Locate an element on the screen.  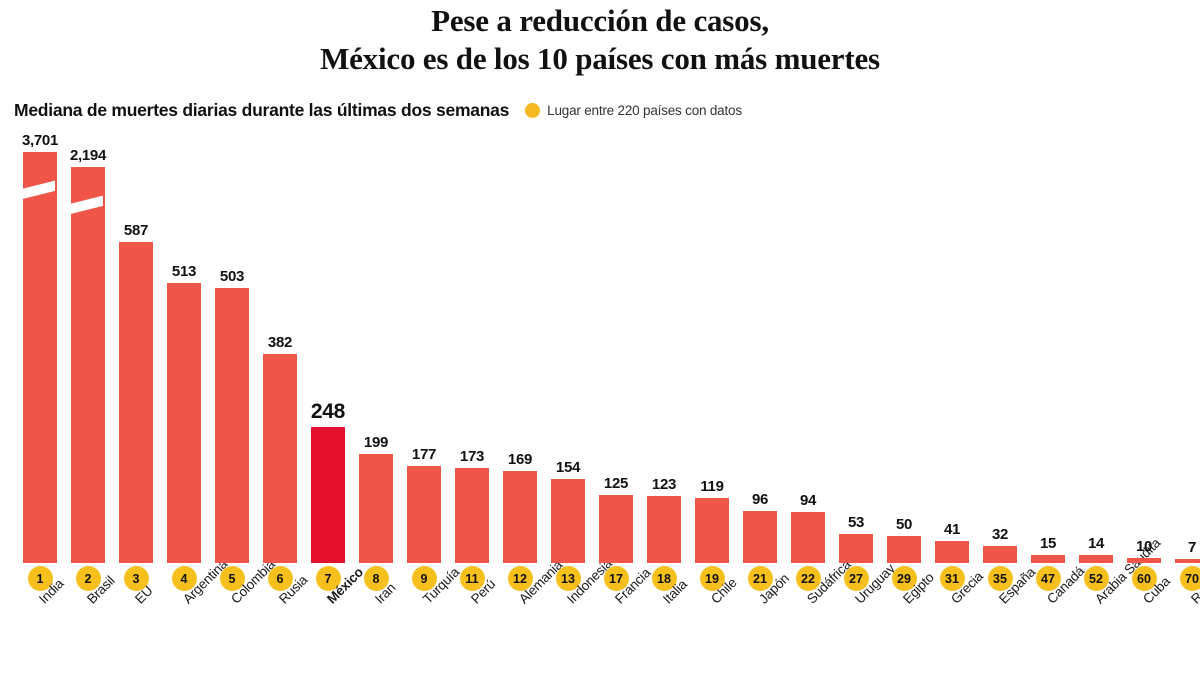
rank-badge: 5 is located at coordinates (232, 578).